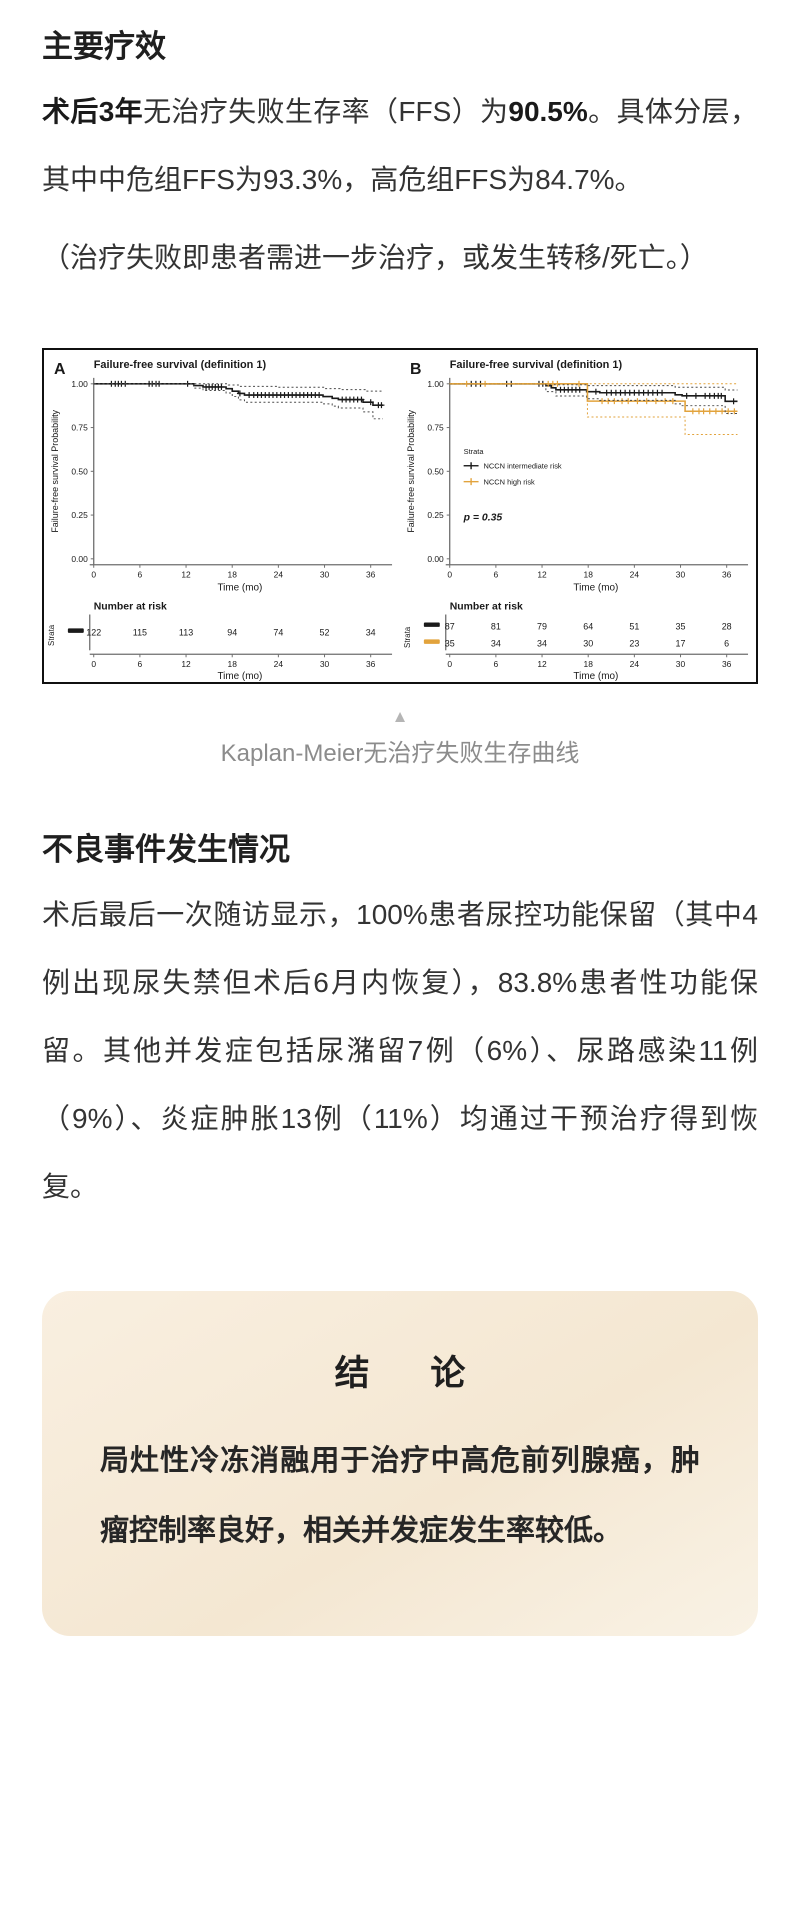 This screenshot has height=1914, width=800. I want to click on caption-expand-icon: ▲, so click(400, 716).